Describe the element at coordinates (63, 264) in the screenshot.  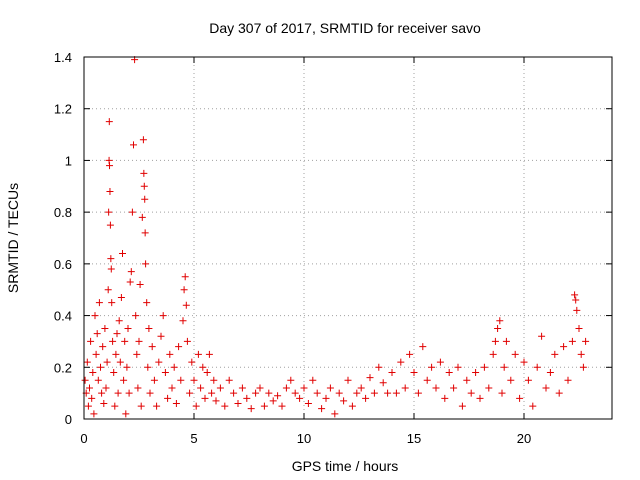
I see `y-tick-label: 0.6` at that location.